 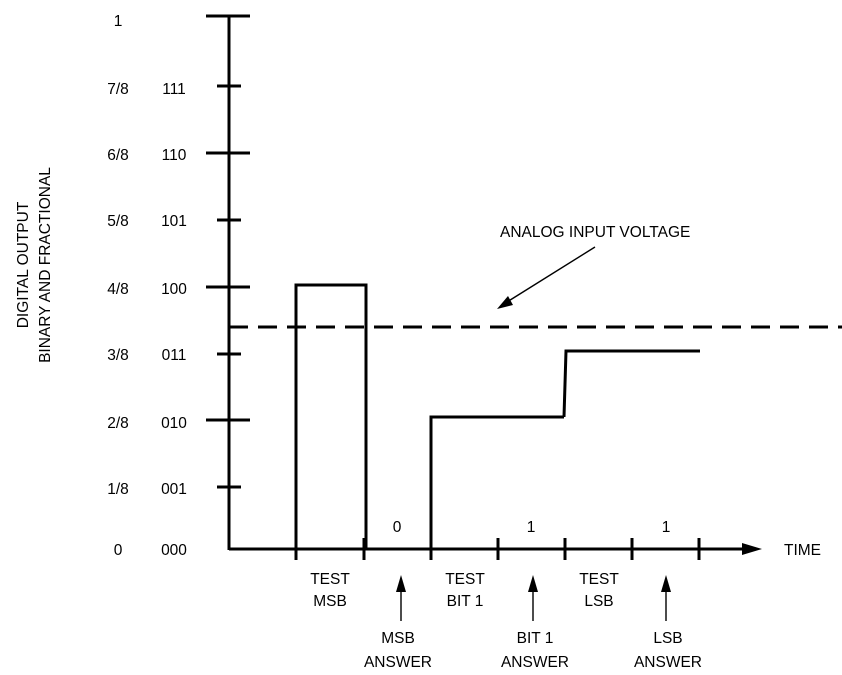 What do you see at coordinates (174, 289) in the screenshot?
I see `y-binary-label: 100` at bounding box center [174, 289].